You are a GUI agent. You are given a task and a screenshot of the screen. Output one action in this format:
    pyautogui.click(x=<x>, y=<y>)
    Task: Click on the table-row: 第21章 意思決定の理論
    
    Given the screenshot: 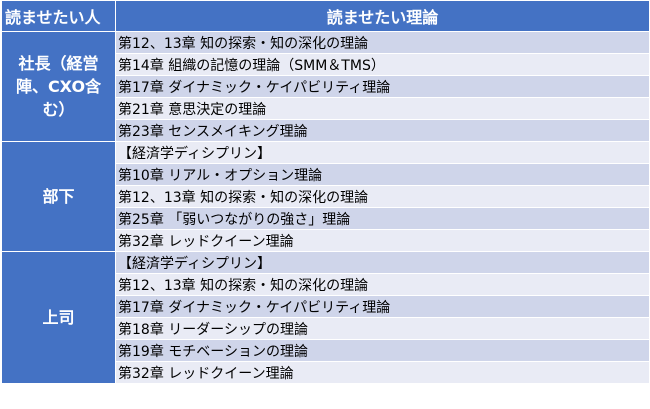 What is the action you would take?
    pyautogui.click(x=326, y=108)
    